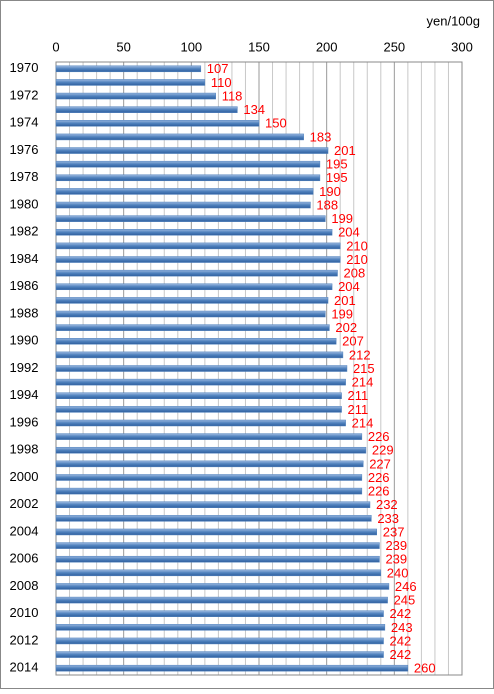 This screenshot has height=694, width=494. Describe the element at coordinates (24, 449) in the screenshot. I see `y-tick-label: 1998` at that location.